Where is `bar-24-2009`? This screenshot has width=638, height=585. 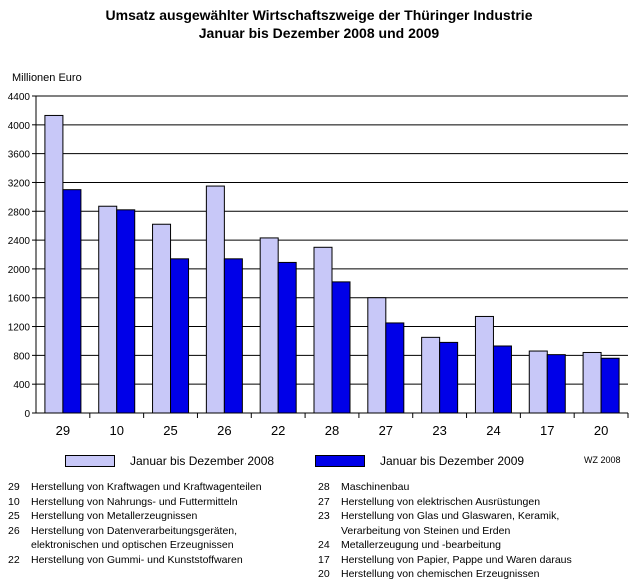 bar-24-2009 is located at coordinates (502, 379).